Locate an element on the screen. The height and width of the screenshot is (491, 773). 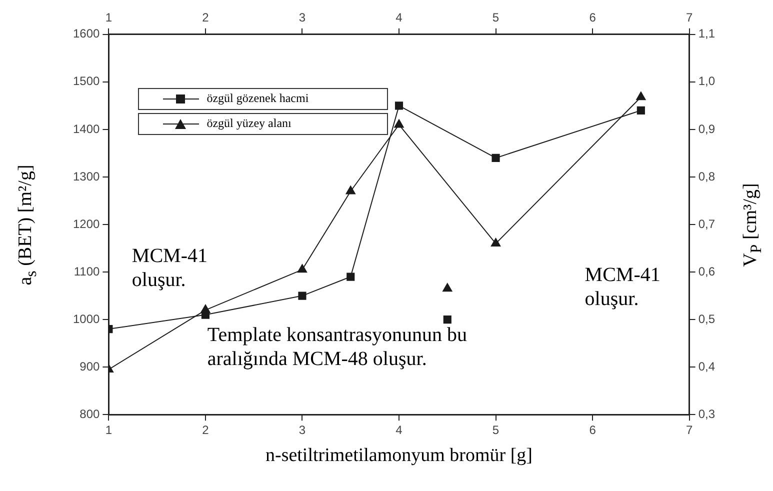
x2-tick-label: 5 is located at coordinates (496, 17).